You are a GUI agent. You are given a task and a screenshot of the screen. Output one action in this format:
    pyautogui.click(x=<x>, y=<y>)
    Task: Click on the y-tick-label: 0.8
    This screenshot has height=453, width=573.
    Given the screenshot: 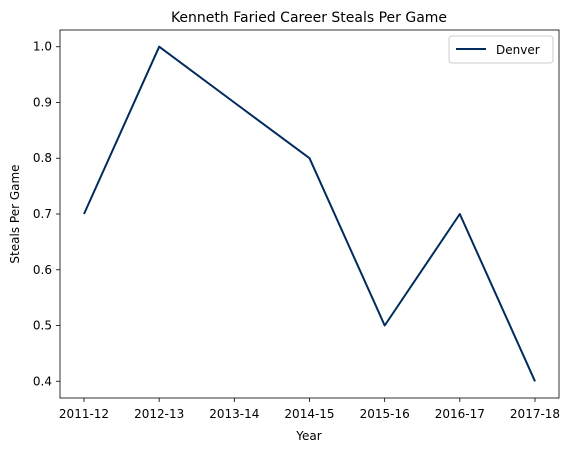 What is the action you would take?
    pyautogui.click(x=42, y=158)
    